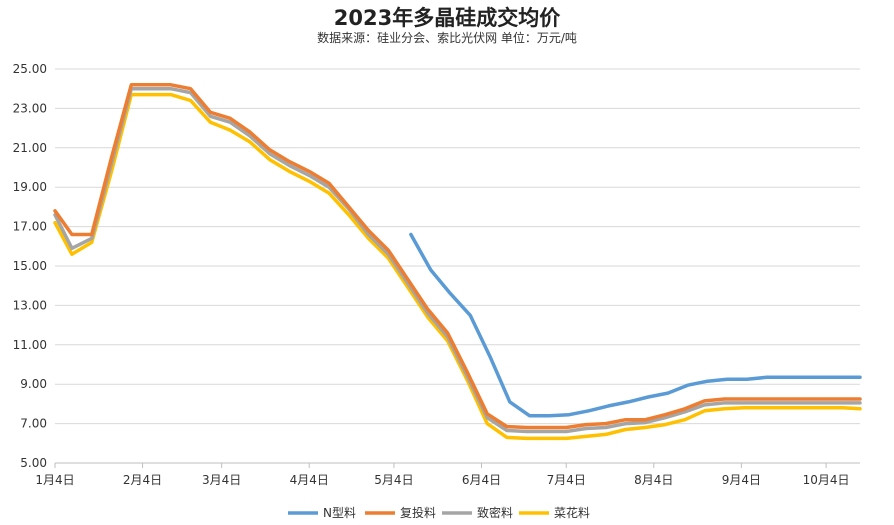  What do you see at coordinates (30, 148) in the screenshot?
I see `y-tick-label: 21.00` at bounding box center [30, 148].